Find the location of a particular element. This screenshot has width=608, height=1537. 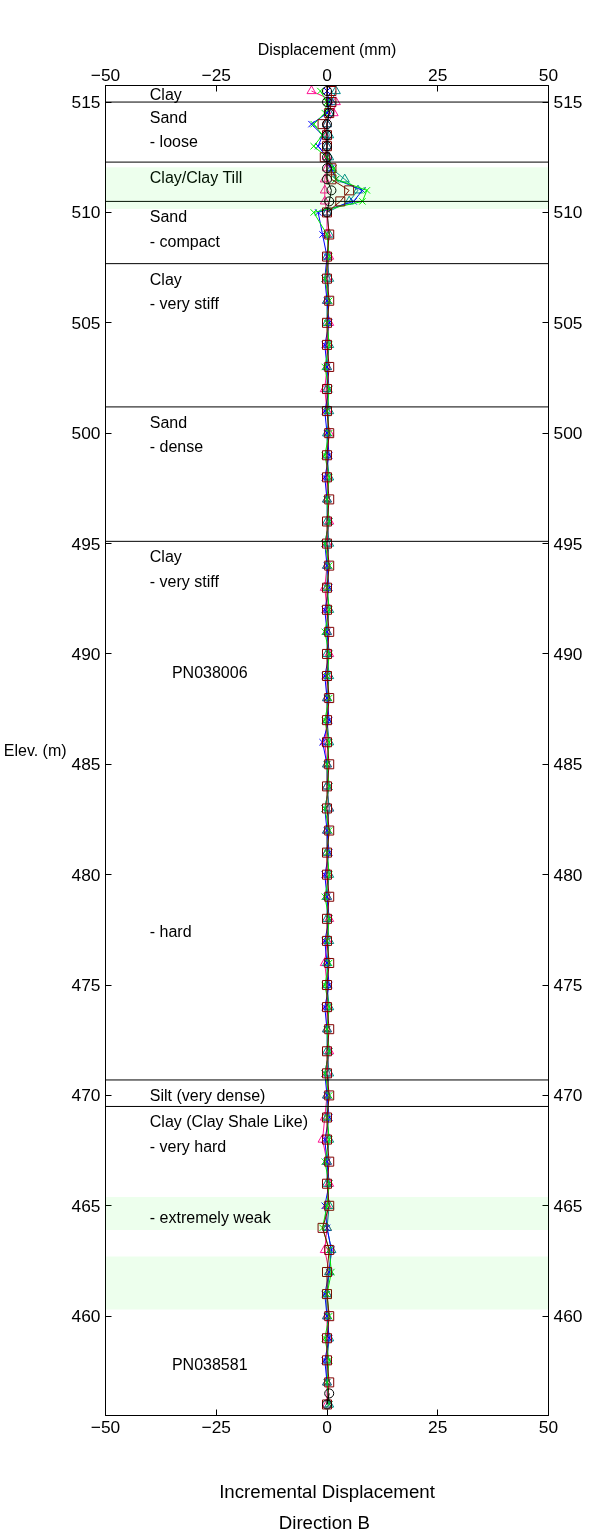

x-tick-label: 50 is located at coordinates (548, 1426).